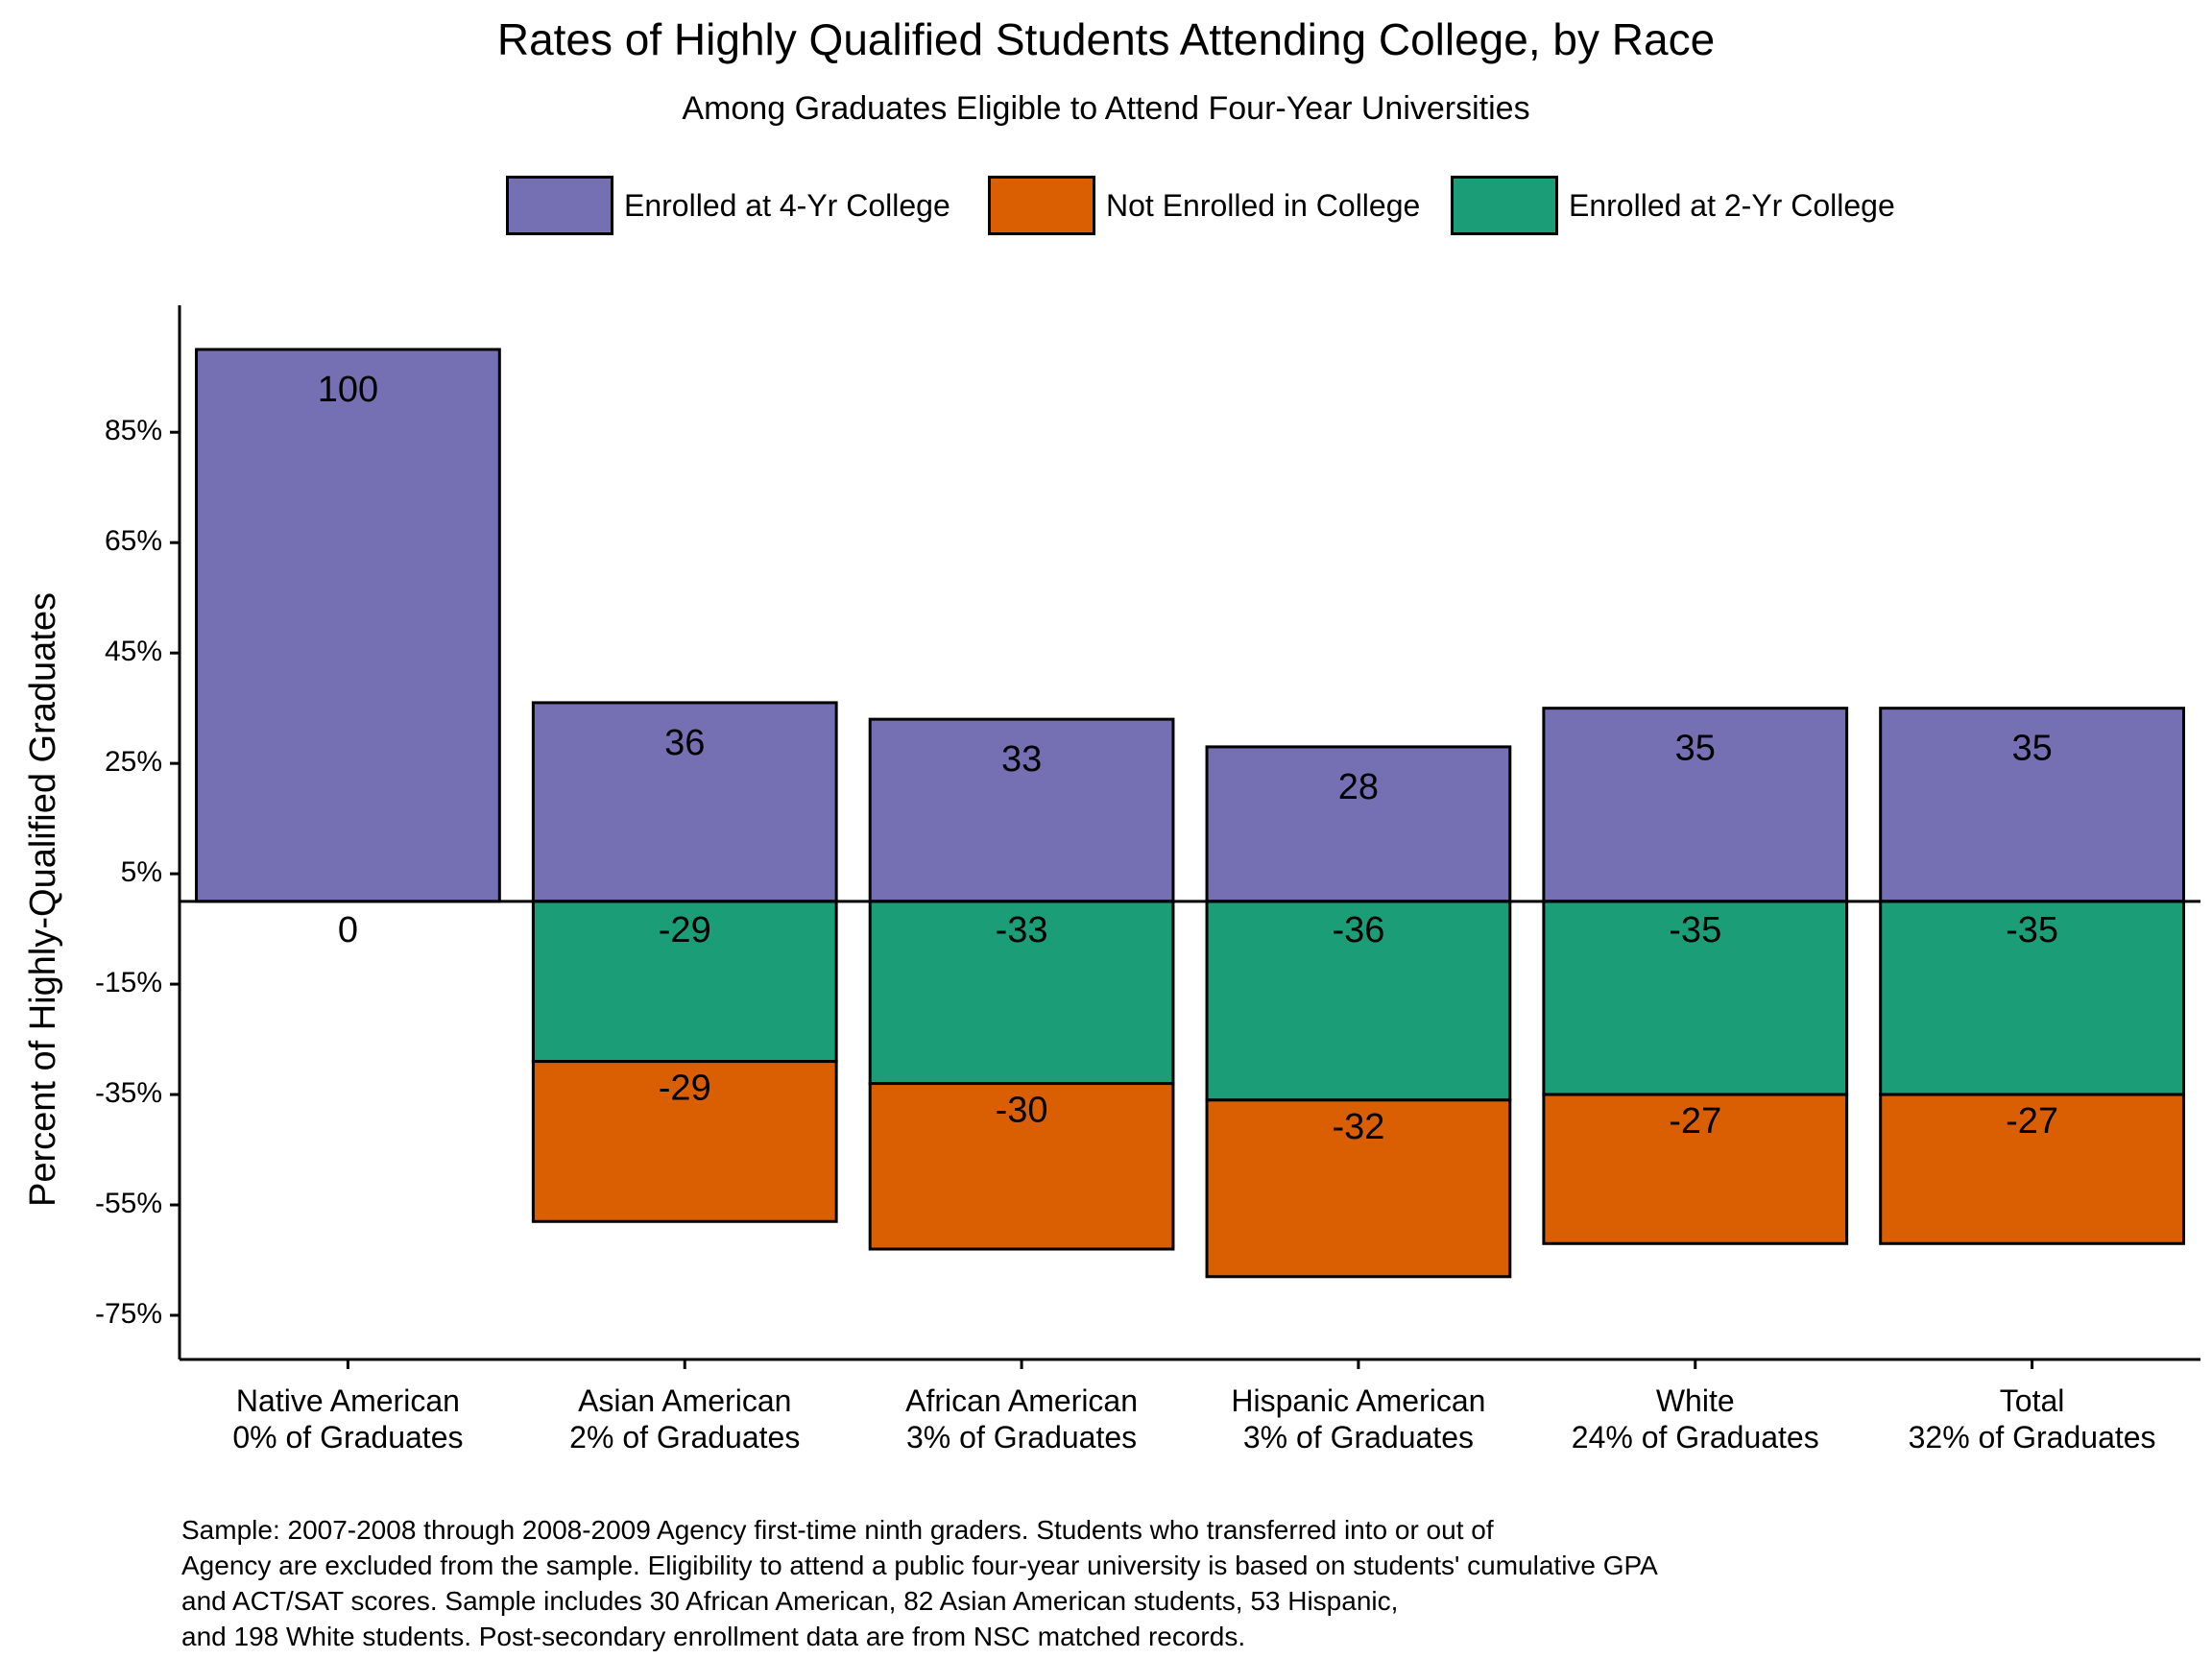  Describe the element at coordinates (685, 930) in the screenshot. I see `data-label-2yr: -29` at that location.